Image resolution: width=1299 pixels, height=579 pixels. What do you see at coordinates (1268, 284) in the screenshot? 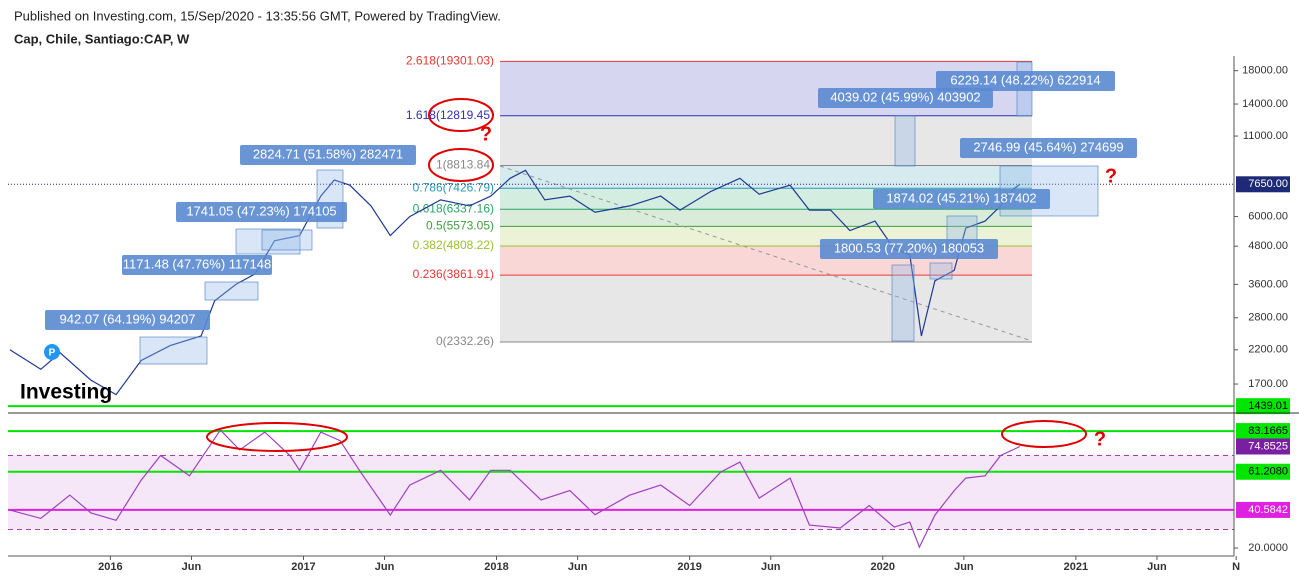
I see `y-tick-label: 3600.00` at bounding box center [1268, 284].